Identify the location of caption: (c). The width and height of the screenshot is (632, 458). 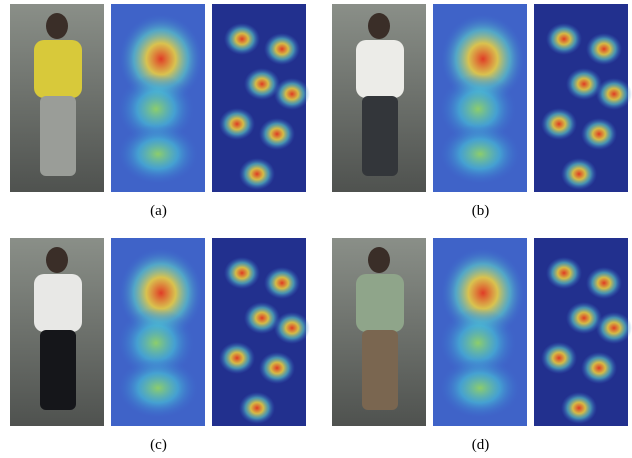
(158, 445).